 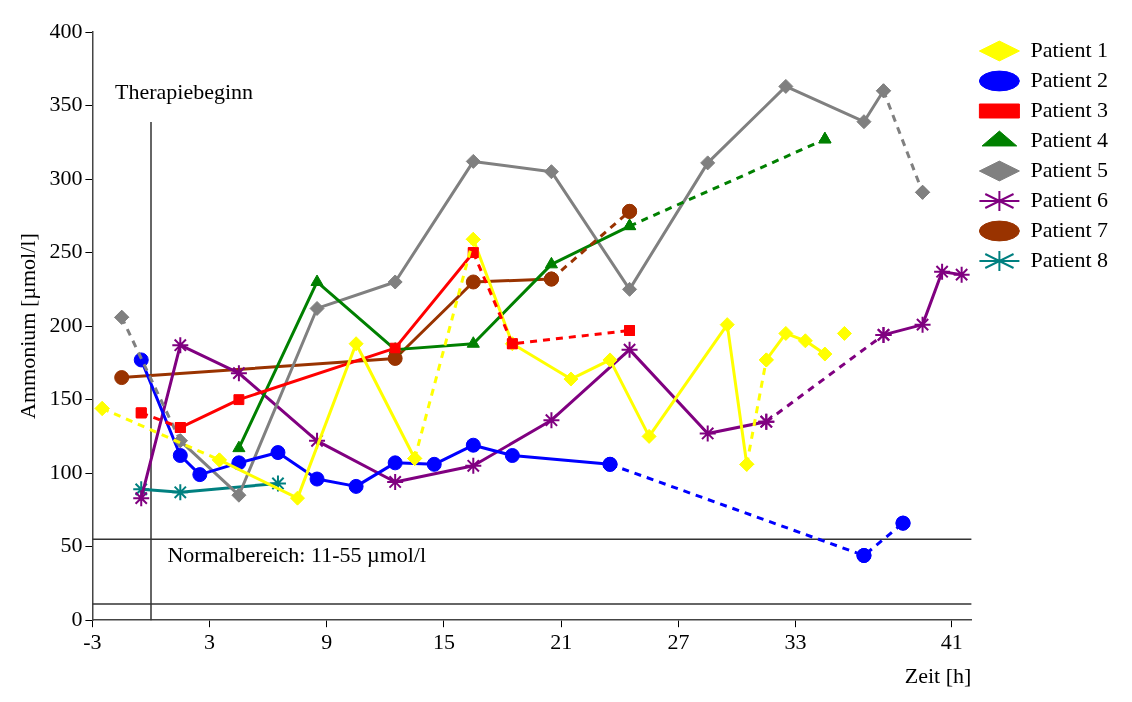 What do you see at coordinates (1069, 49) in the screenshot?
I see `legend-label: Patient 1` at bounding box center [1069, 49].